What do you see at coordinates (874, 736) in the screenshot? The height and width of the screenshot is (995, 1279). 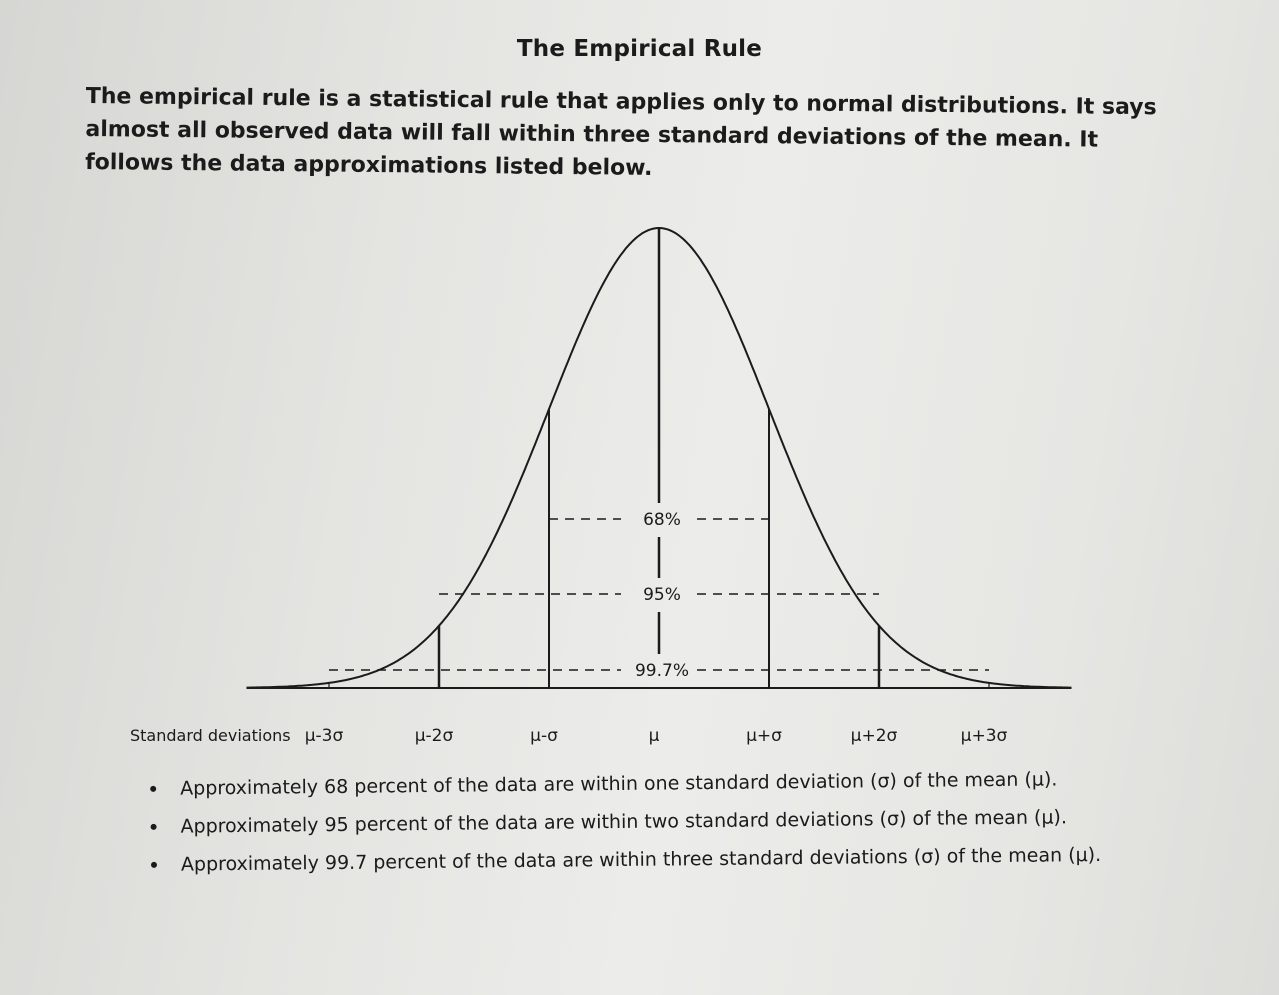 I see `tick-label: μ+2σ` at bounding box center [874, 736].